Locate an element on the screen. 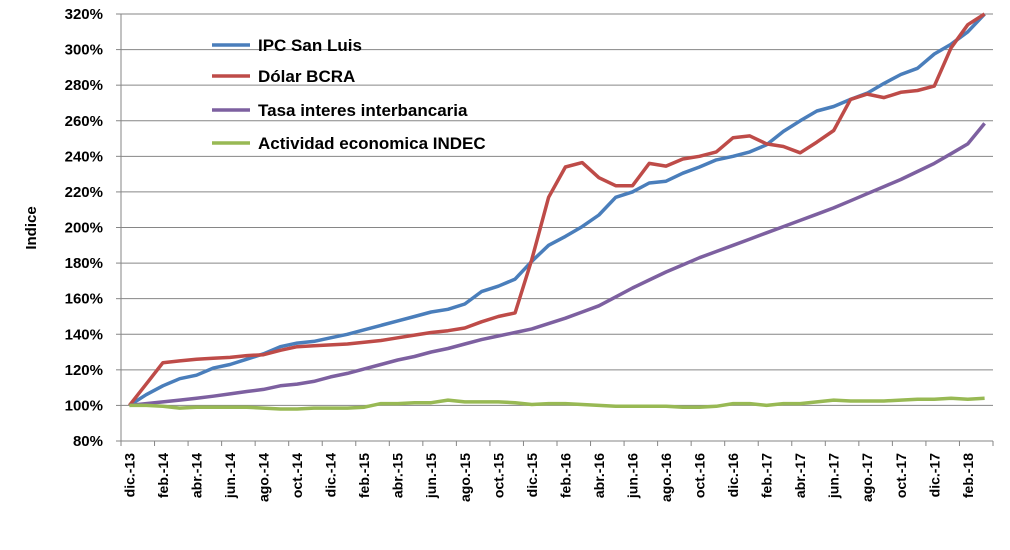 The image size is (1010, 550). x-tick-label: jun.-17 is located at coordinates (834, 476).